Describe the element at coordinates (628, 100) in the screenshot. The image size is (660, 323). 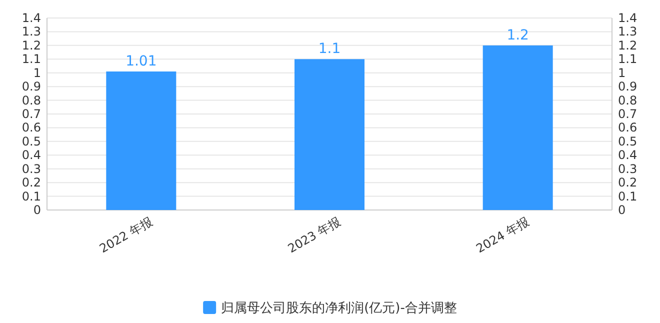
I see `y2-tick-label: 0.8` at that location.